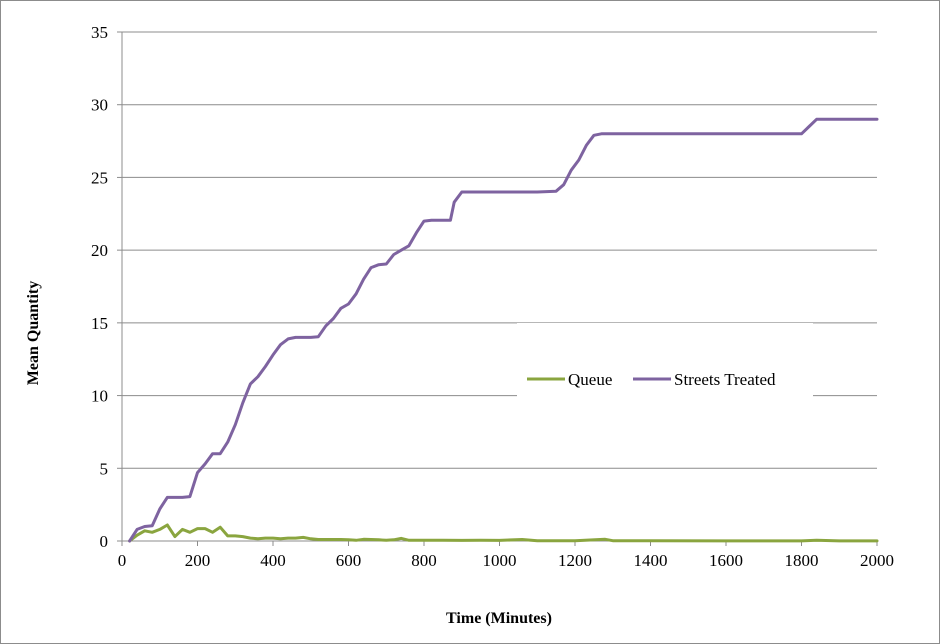 Image resolution: width=940 pixels, height=644 pixels. What do you see at coordinates (104, 468) in the screenshot?
I see `y-tick-label: 5` at bounding box center [104, 468].